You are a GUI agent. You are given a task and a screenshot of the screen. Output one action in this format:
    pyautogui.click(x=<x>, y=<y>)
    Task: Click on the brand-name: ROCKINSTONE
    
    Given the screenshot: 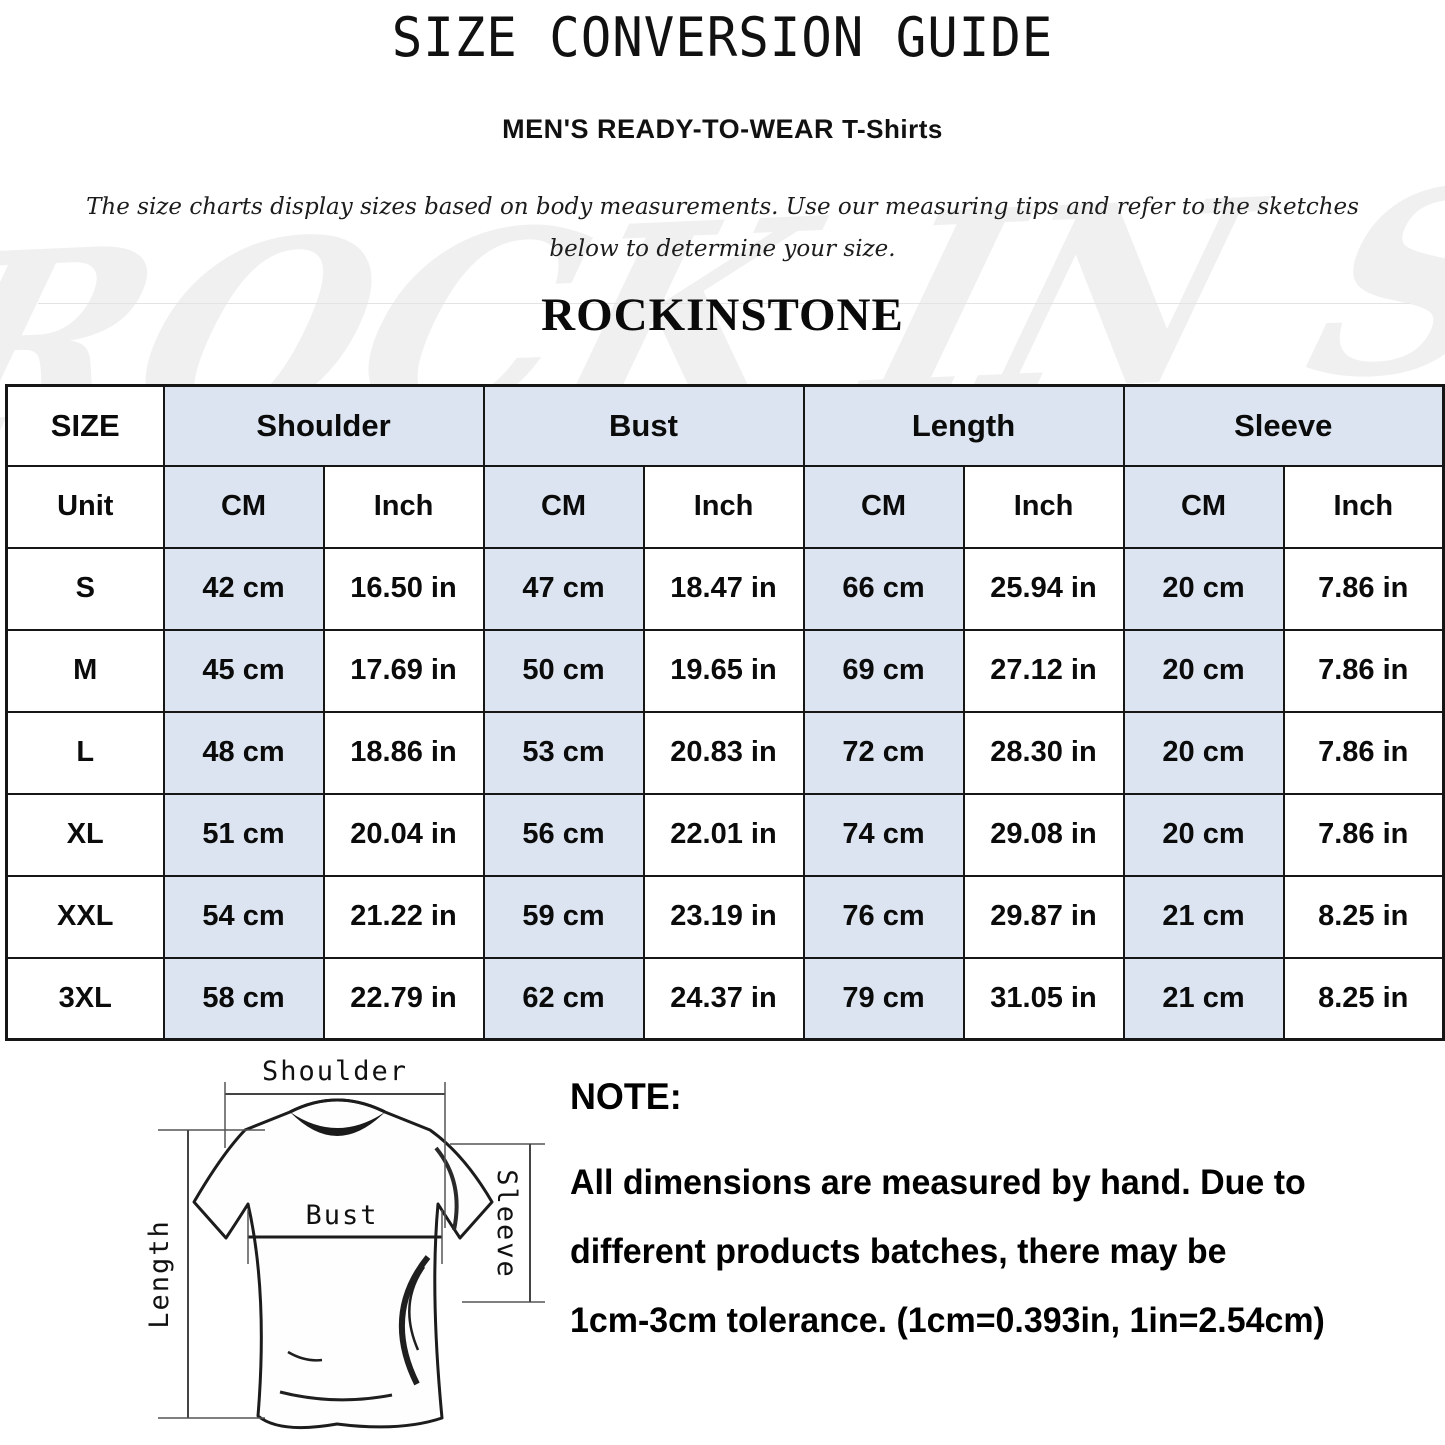 What is the action you would take?
    pyautogui.click(x=722, y=315)
    